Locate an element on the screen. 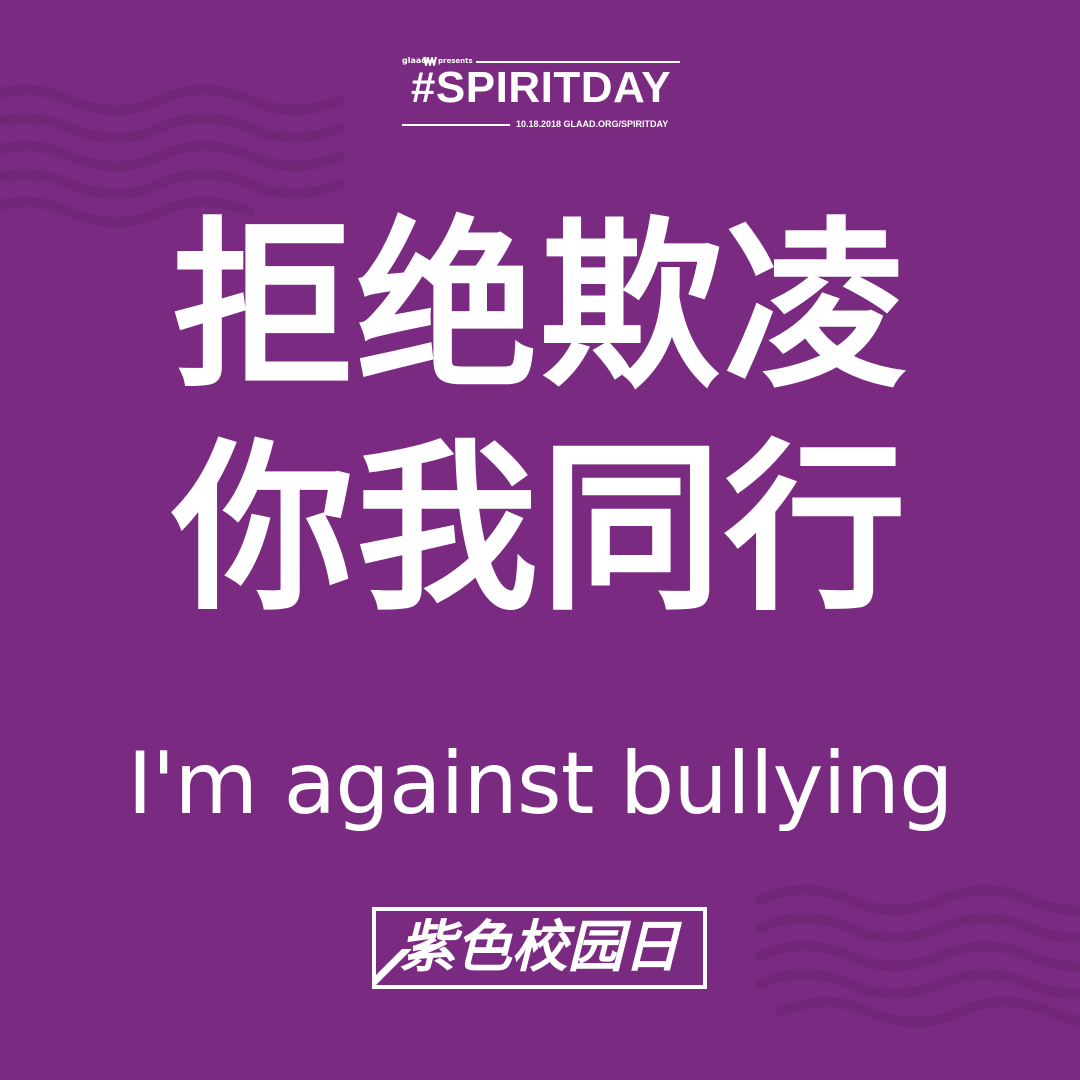  badge-label: 紫色校园日 is located at coordinates (539, 947).